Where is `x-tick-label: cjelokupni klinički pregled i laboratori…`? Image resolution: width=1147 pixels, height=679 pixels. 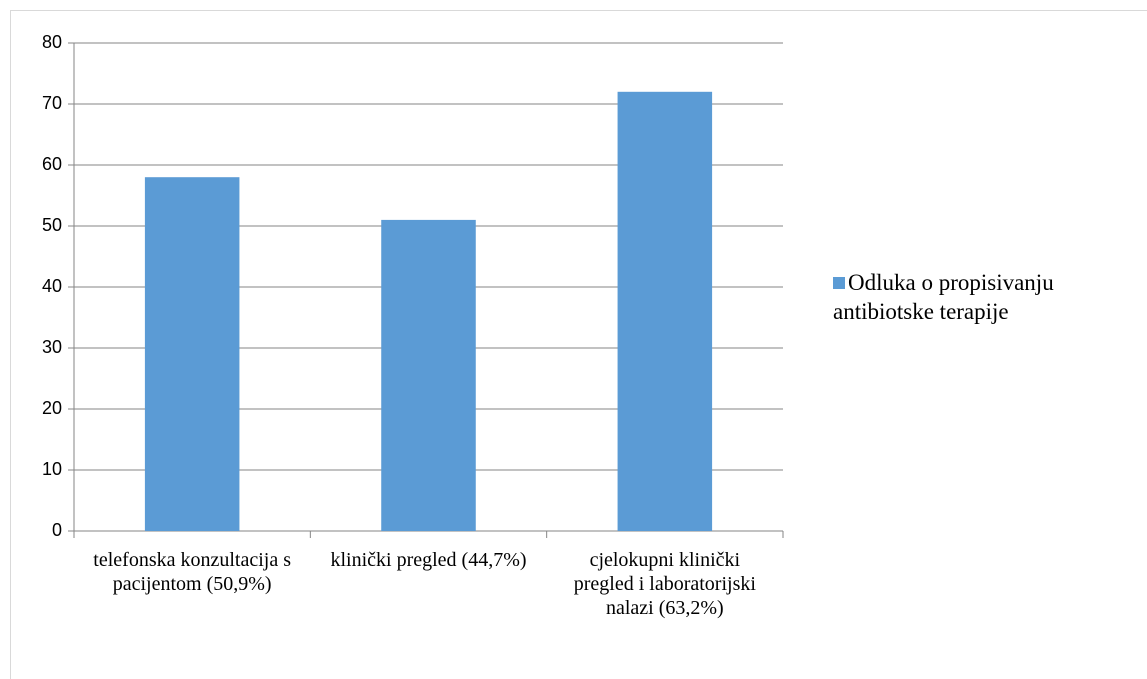
x-tick-label: cjelokupni klinički pregled i laboratori… is located at coordinates (664, 584).